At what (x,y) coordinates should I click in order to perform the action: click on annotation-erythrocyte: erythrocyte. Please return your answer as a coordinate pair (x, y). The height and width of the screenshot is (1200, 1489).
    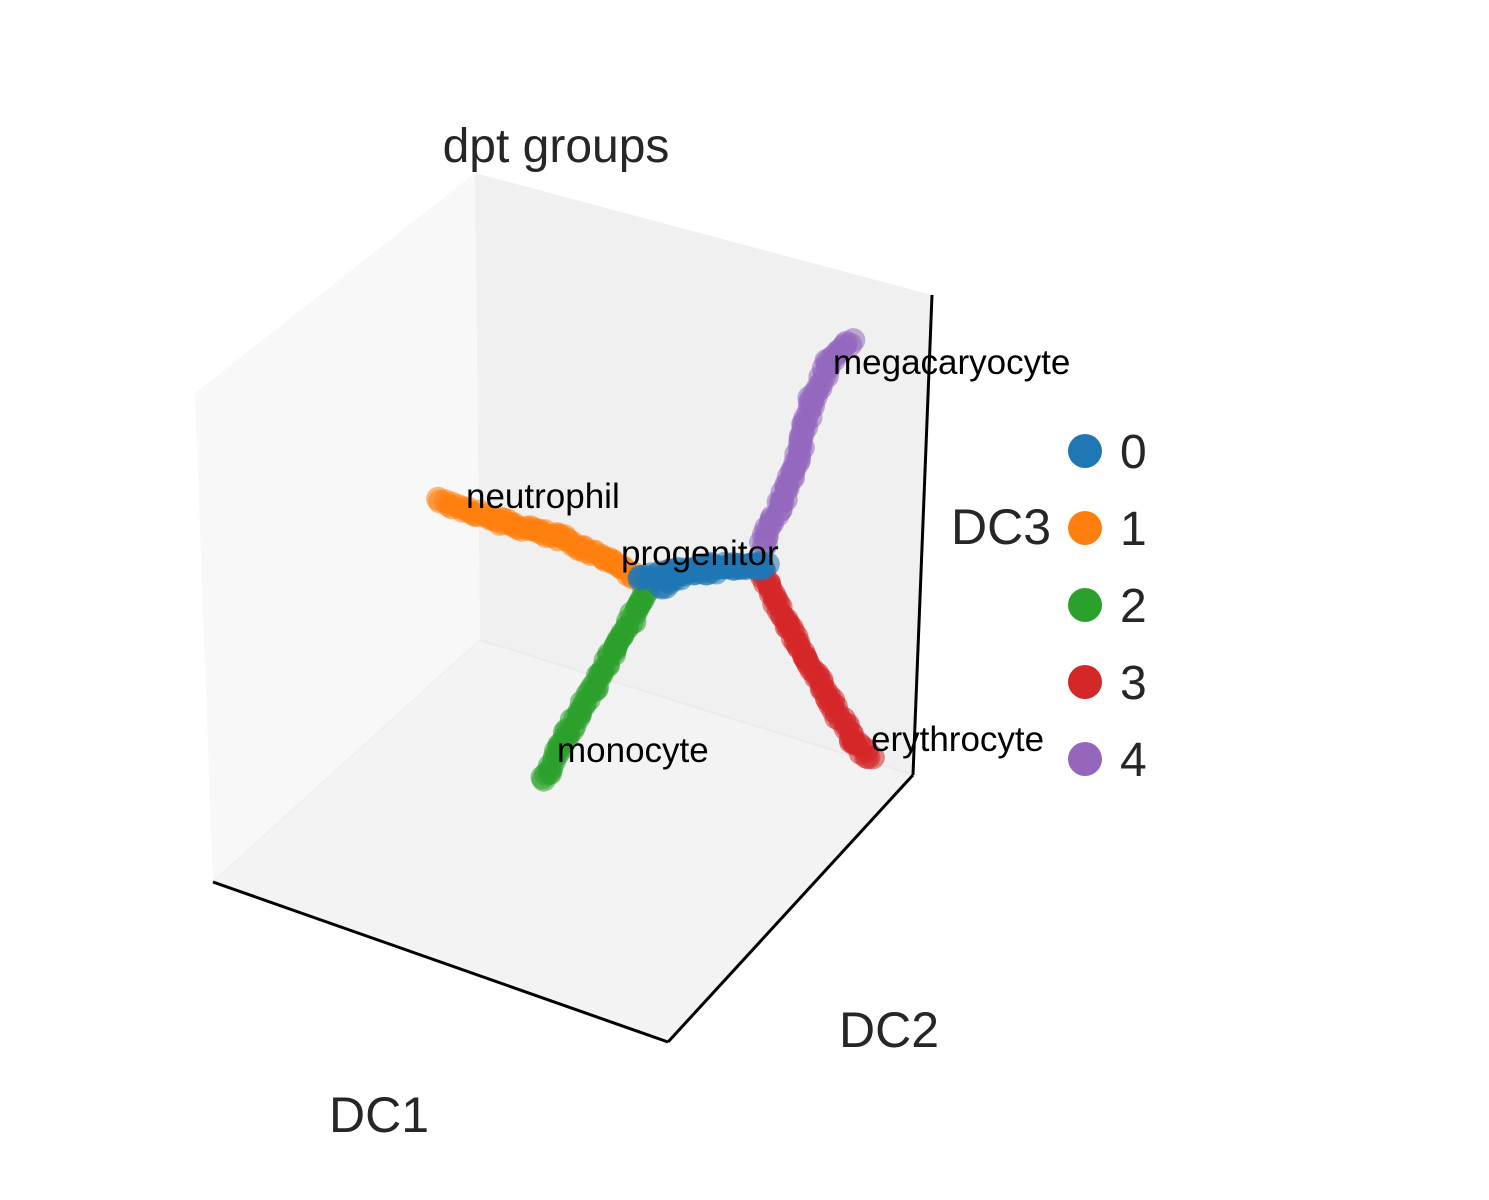
    Looking at the image, I should click on (957, 739).